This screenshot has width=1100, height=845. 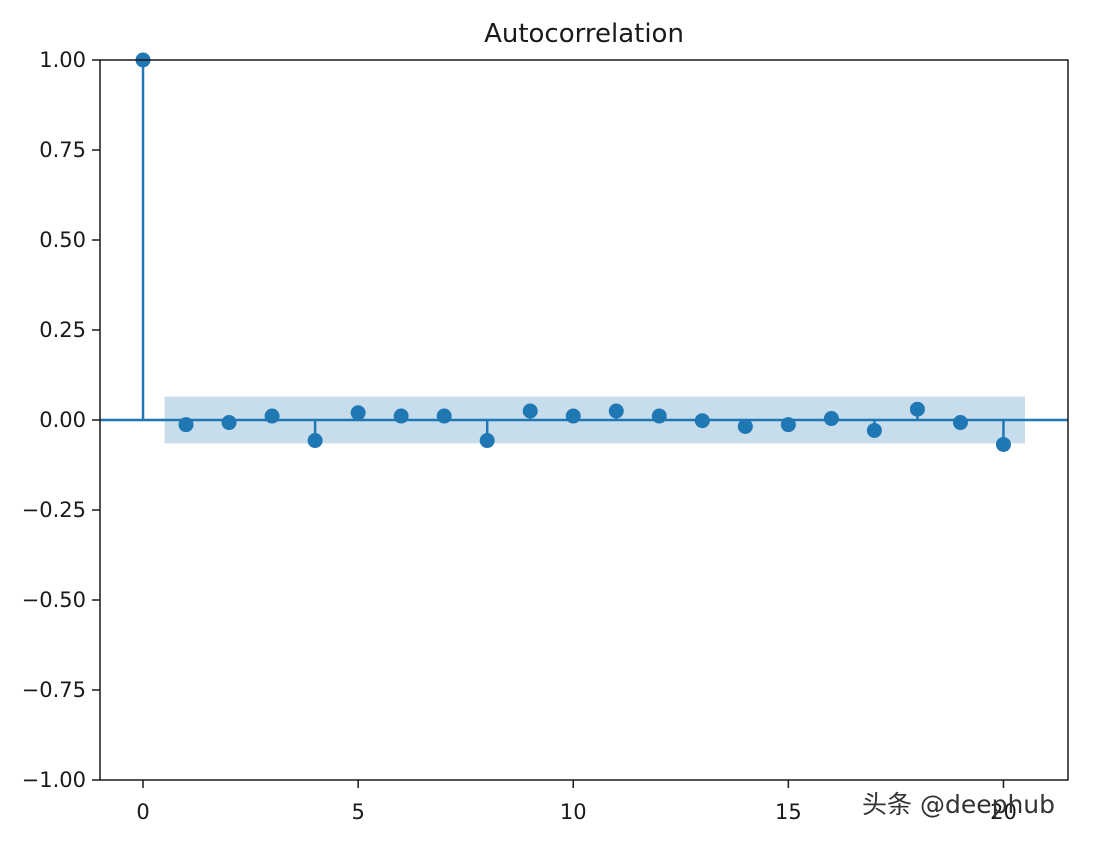 I want to click on y-tick-label: −1.00, so click(x=54, y=780).